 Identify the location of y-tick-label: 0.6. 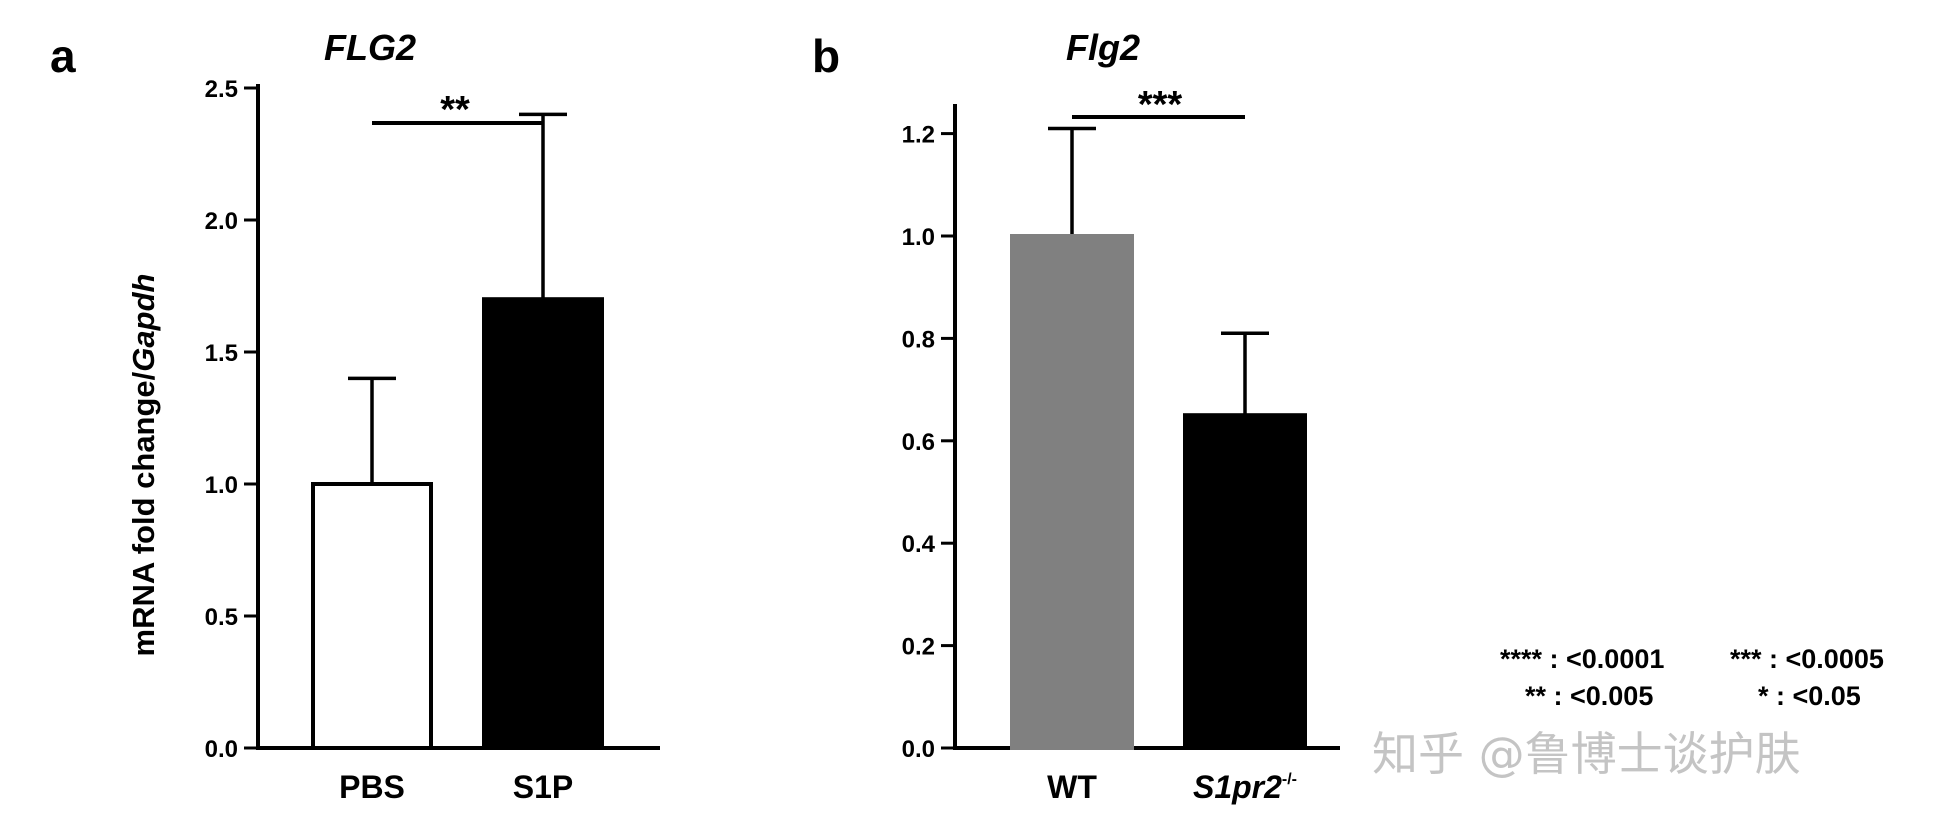
(918, 442).